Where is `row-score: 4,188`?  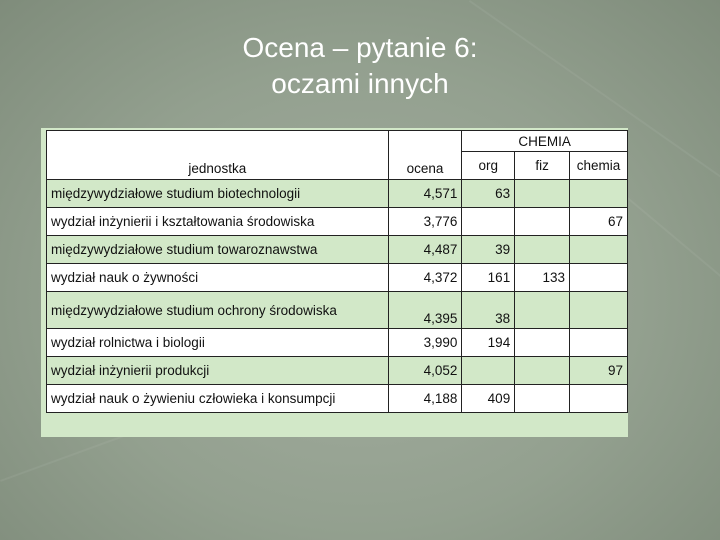 row-score: 4,188 is located at coordinates (425, 398).